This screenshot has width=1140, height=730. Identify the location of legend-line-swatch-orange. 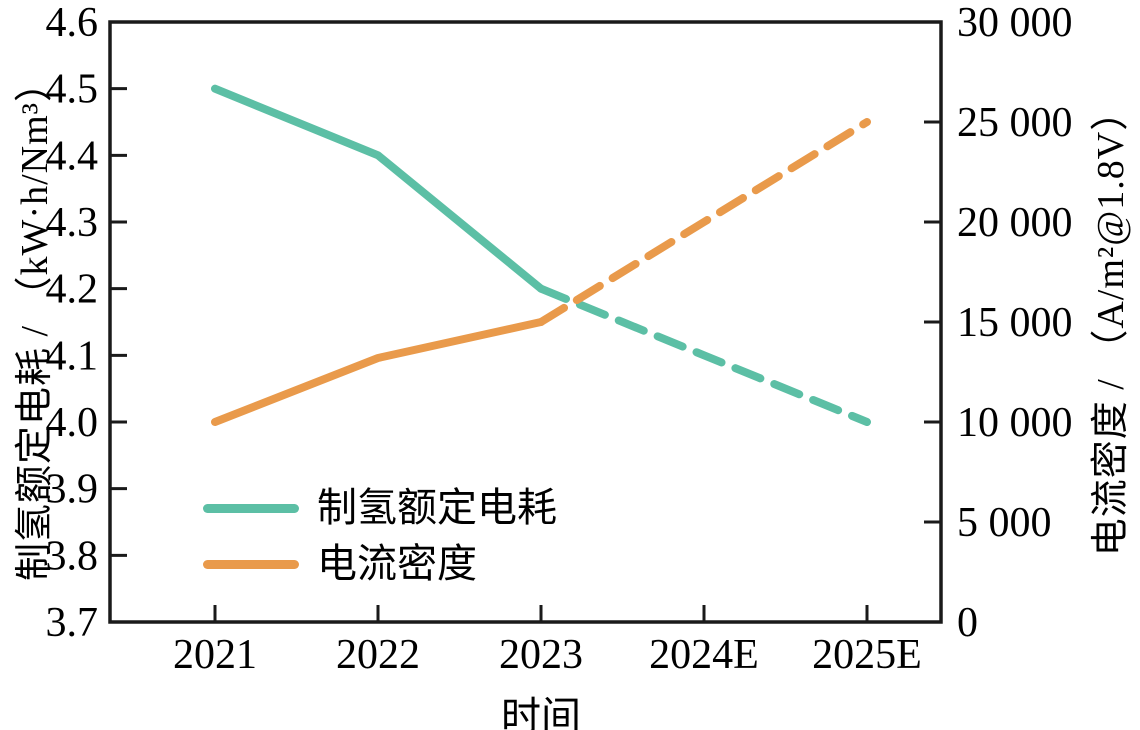
(251, 564).